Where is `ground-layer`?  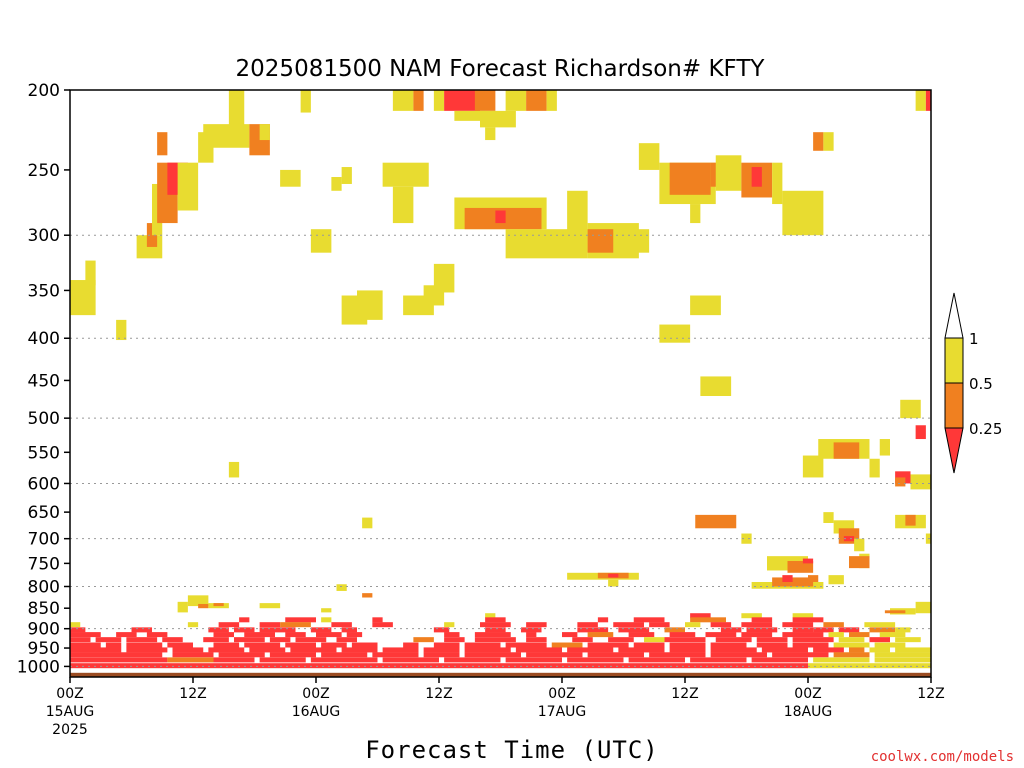
ground-layer is located at coordinates (500, 674).